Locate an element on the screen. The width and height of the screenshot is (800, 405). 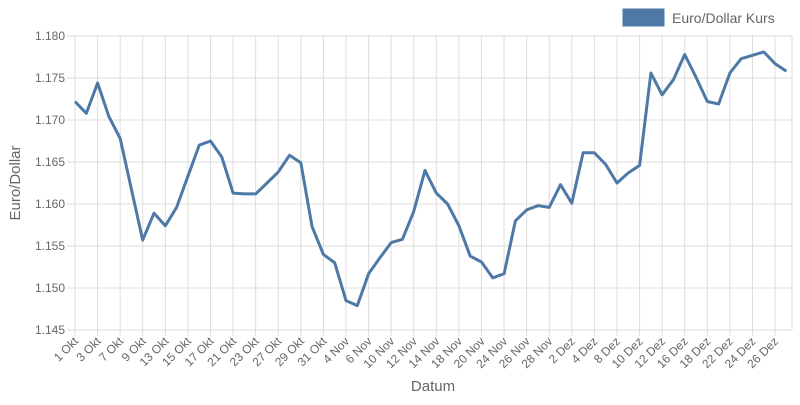
x-tick-label: 3 Okt is located at coordinates (89, 349).